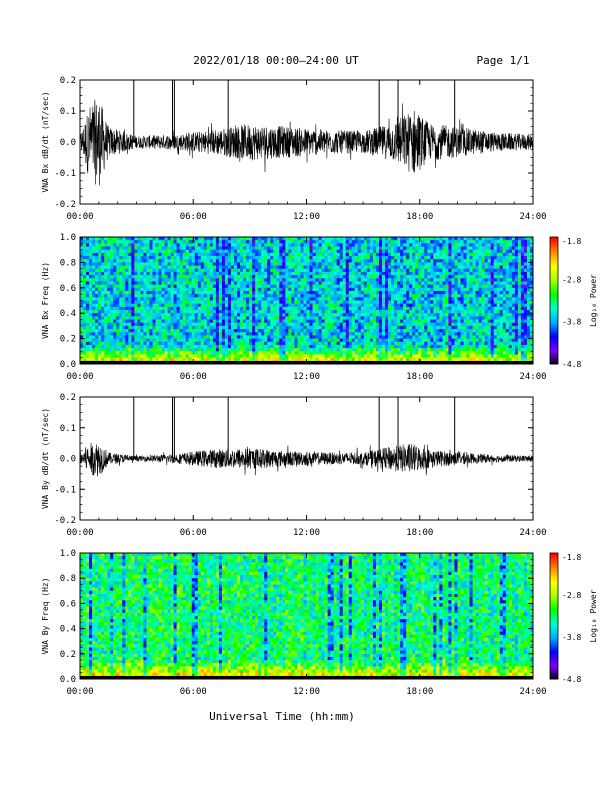 The image size is (612, 796). What do you see at coordinates (276, 60) in the screenshot?
I see `plot-title: 2022/01/18 00:00–24:00 UT` at bounding box center [276, 60].